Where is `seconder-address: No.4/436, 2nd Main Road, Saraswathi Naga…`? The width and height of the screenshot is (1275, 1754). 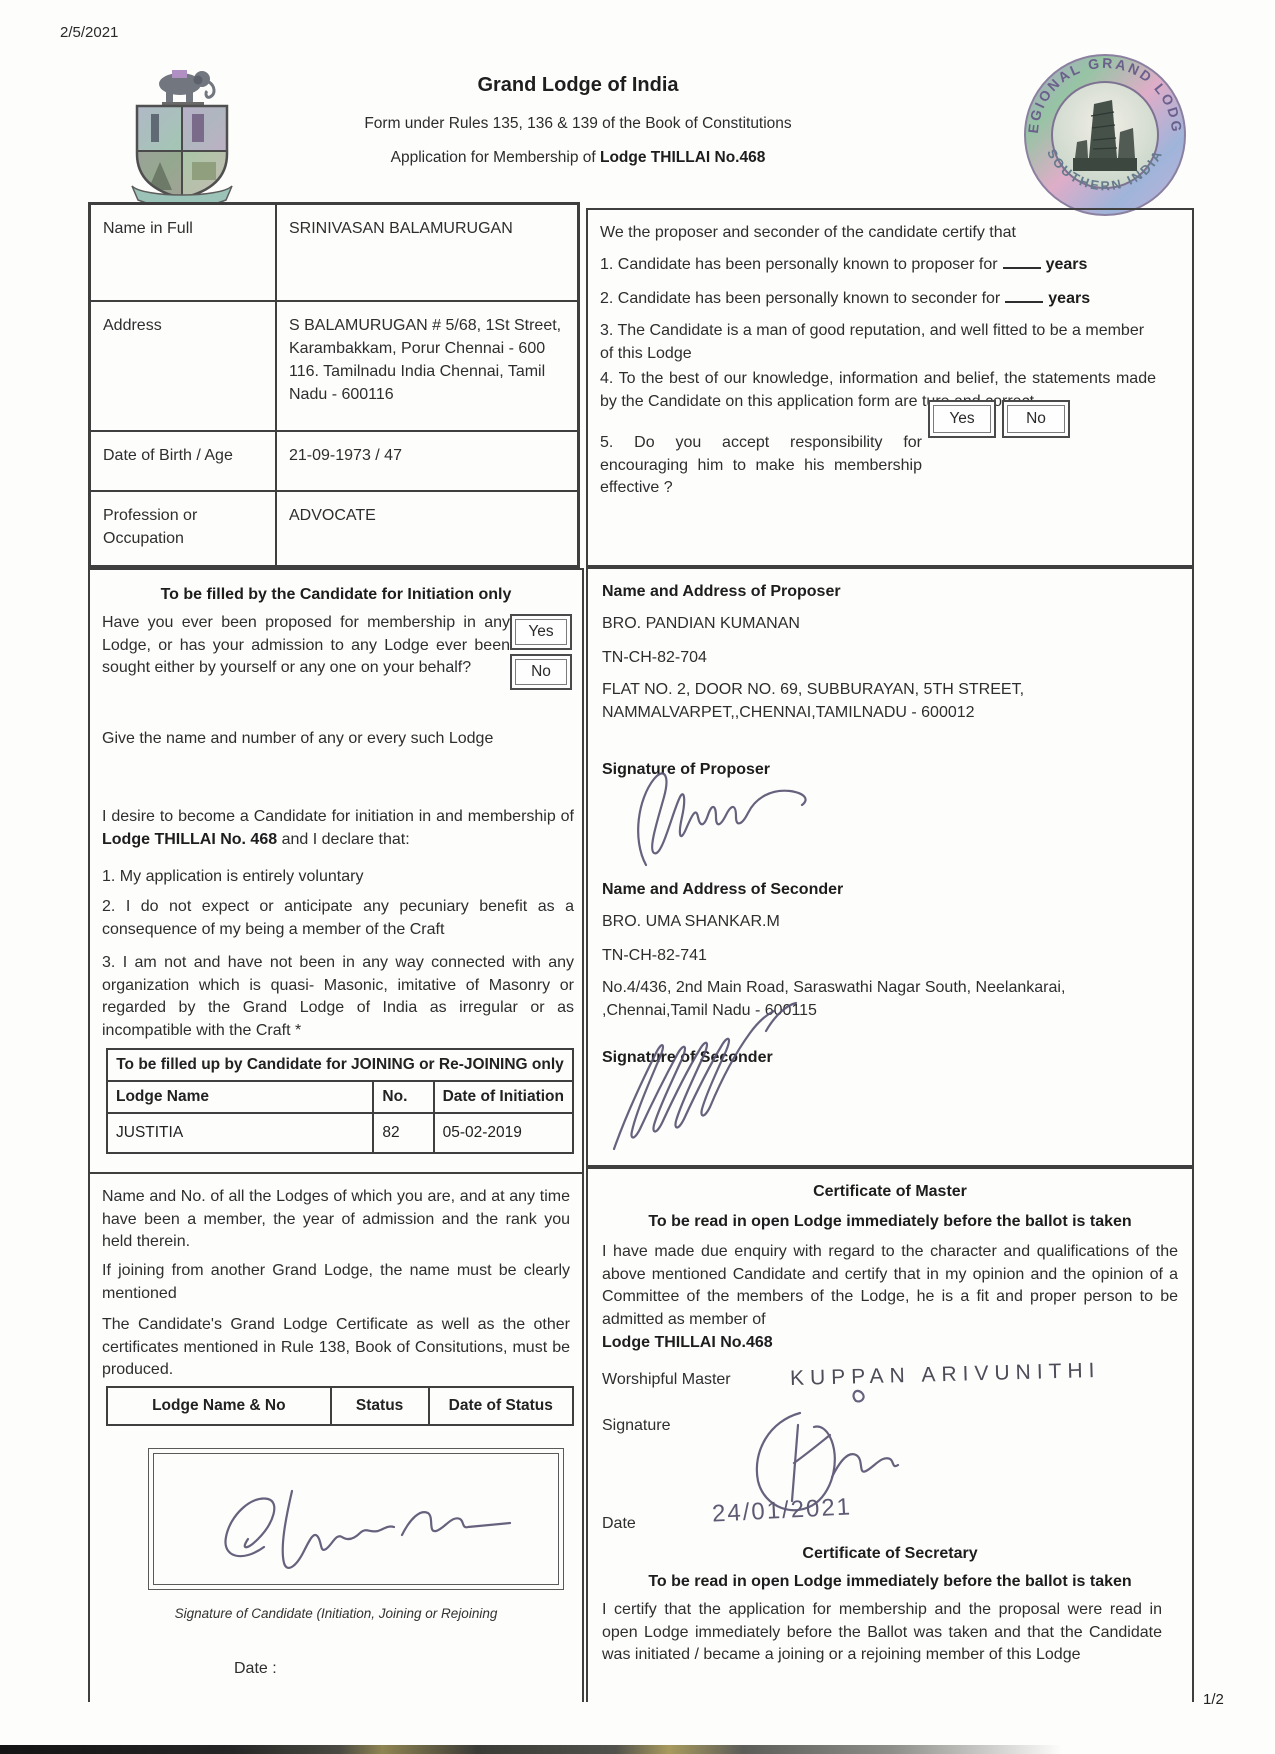 seconder-address: No.4/436, 2nd Main Road, Saraswathi Naga… is located at coordinates (834, 999).